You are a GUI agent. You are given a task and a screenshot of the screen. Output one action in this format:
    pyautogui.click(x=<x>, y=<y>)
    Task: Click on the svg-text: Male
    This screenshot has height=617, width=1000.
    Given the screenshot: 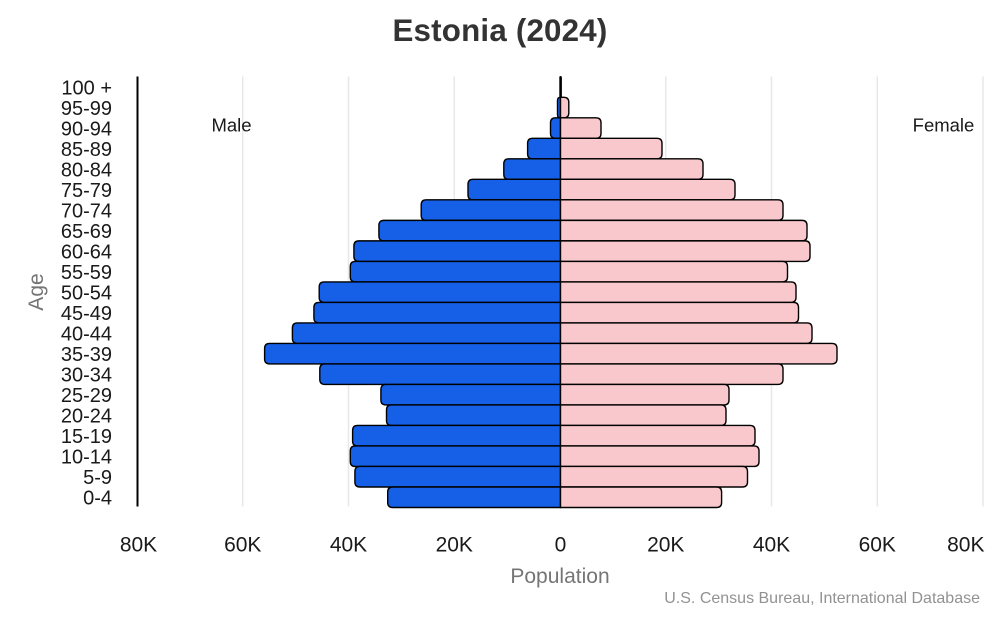 What is the action you would take?
    pyautogui.click(x=231, y=125)
    